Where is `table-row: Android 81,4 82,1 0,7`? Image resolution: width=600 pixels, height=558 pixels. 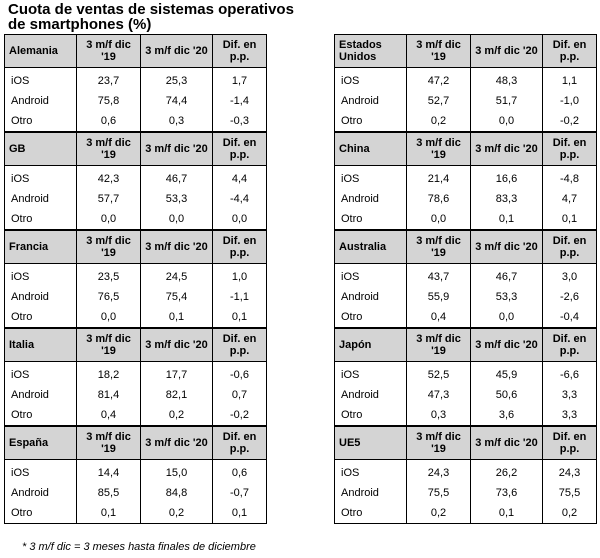 table-row: Android 81,4 82,1 0,7 is located at coordinates (135, 395).